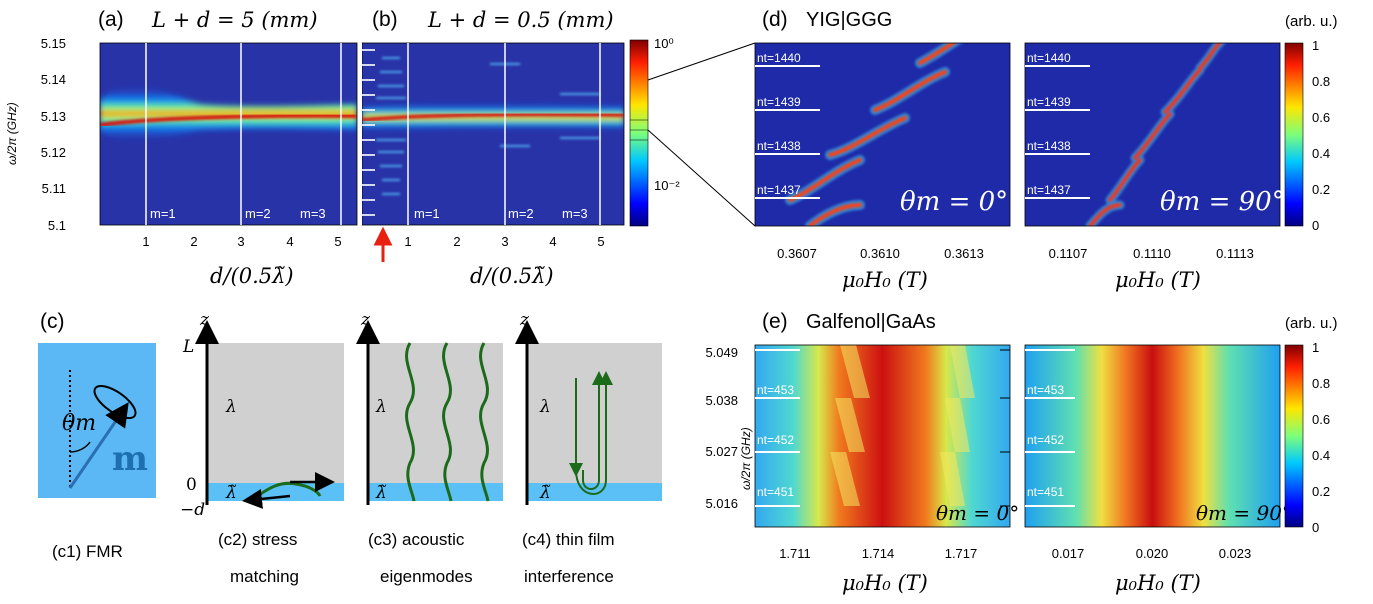  I want to click on c4-caption-2: interference, so click(569, 576).